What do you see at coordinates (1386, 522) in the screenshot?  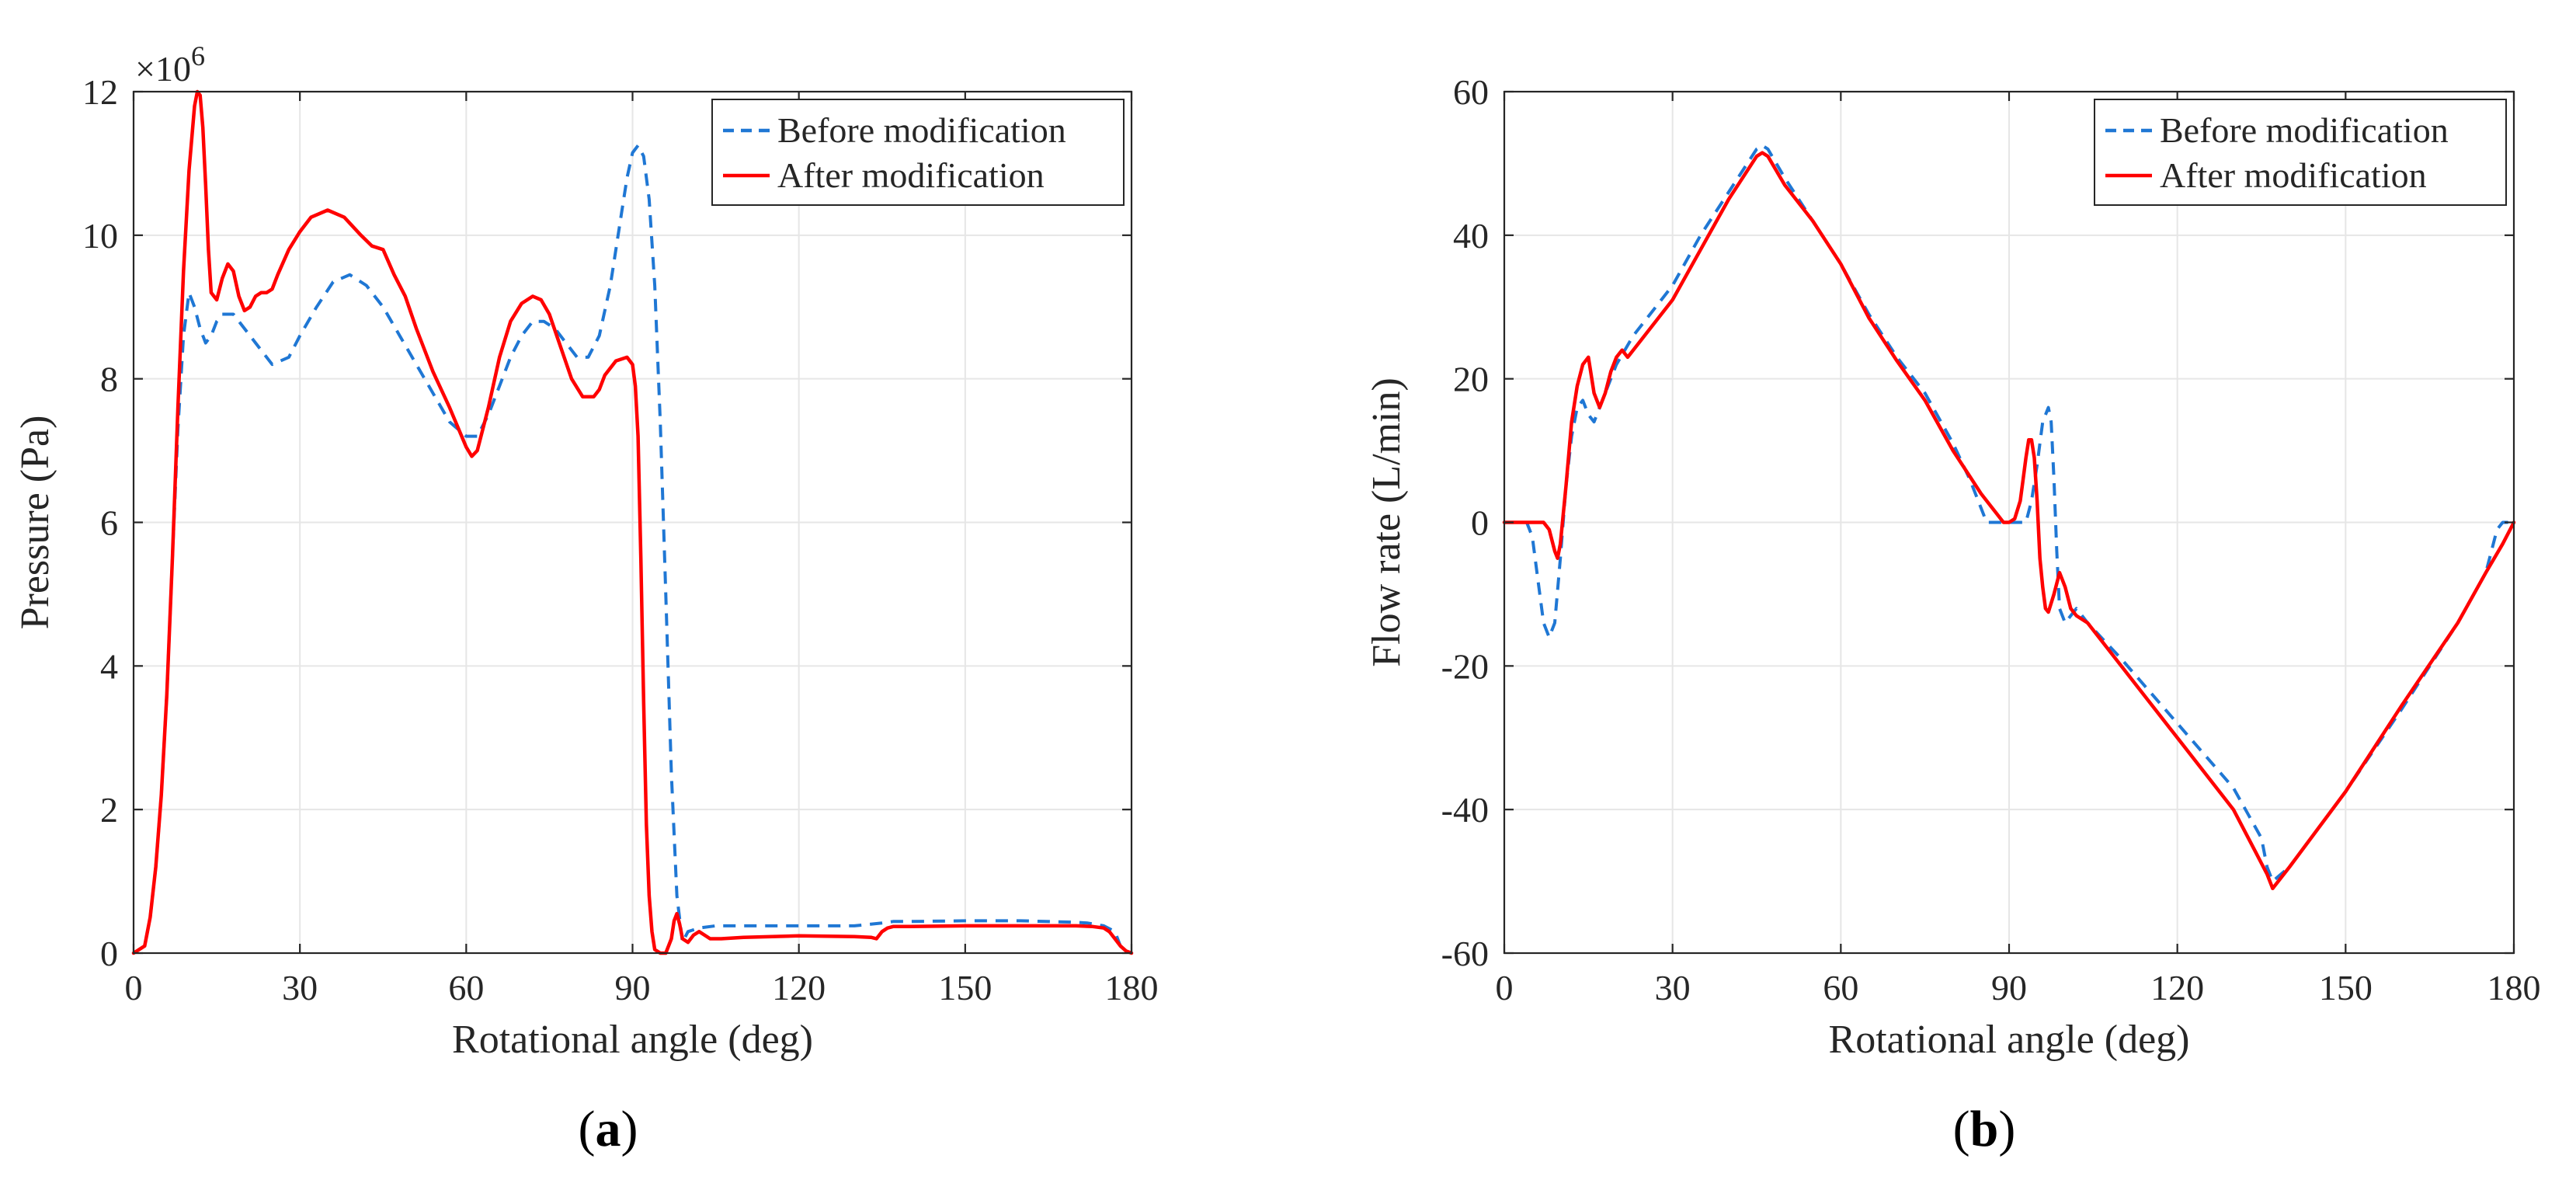 I see `y-axis-label: Flow rate (L/min)` at bounding box center [1386, 522].